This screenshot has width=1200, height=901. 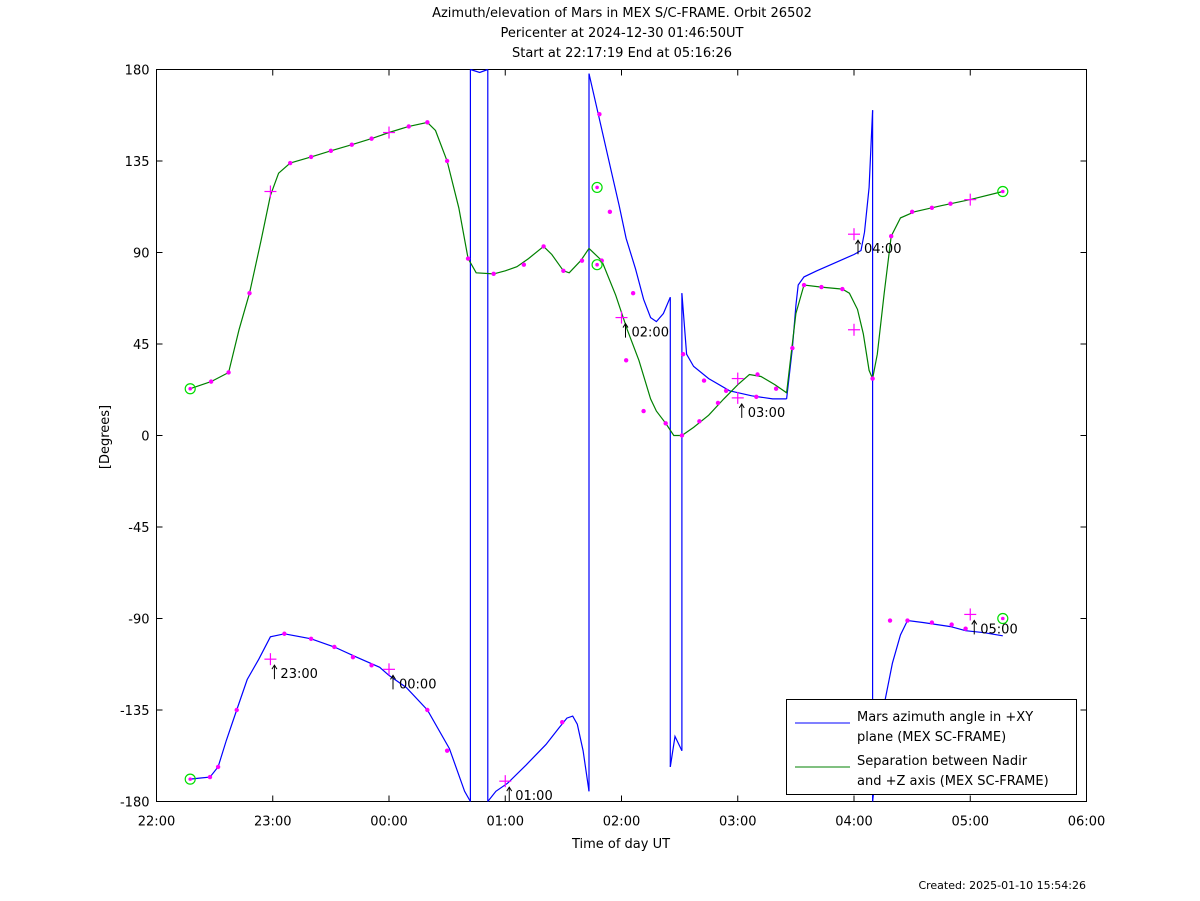 What do you see at coordinates (137, 71) in the screenshot?
I see `y-tick-label: 180` at bounding box center [137, 71].